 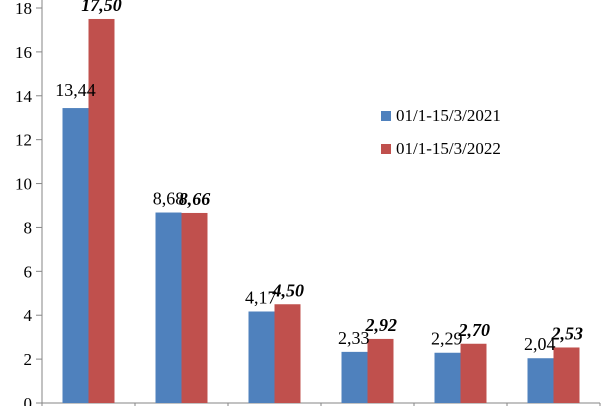 What do you see at coordinates (28, 271) in the screenshot?
I see `y-tick-label: 6` at bounding box center [28, 271].